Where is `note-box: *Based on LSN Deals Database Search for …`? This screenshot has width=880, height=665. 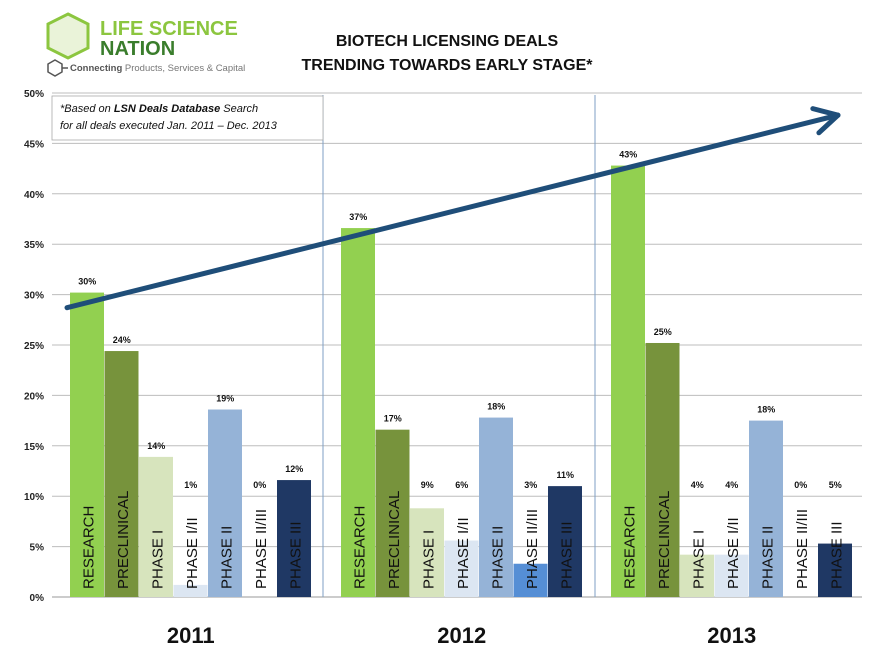
note-box: *Based on LSN Deals Database Search for … is located at coordinates (187, 118).